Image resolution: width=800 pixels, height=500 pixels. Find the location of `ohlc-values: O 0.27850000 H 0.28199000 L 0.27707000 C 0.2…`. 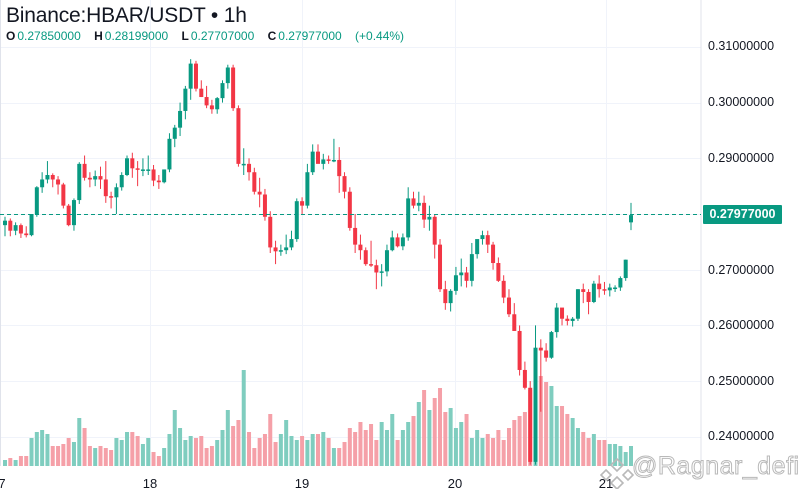

ohlc-values: O 0.27850000 H 0.28199000 L 0.27707000 C 0.2… is located at coordinates (205, 36).